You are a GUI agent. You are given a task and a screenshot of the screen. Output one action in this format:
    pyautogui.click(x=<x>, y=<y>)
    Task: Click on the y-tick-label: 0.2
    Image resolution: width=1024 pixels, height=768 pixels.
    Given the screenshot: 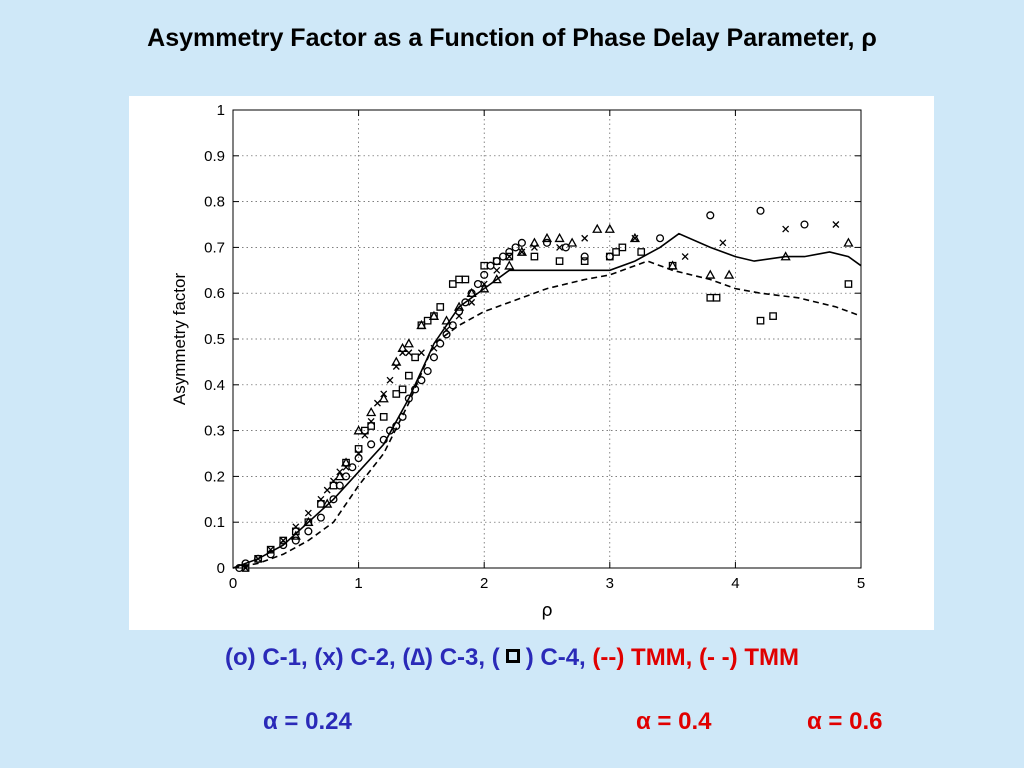 What is the action you would take?
    pyautogui.click(x=214, y=476)
    